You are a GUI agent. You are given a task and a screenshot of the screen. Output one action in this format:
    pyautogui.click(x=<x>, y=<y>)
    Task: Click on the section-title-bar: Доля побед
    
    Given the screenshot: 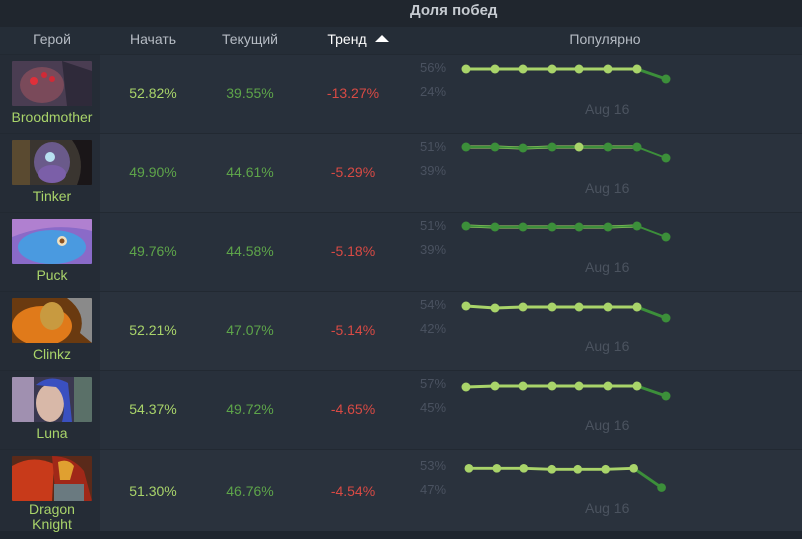 What is the action you would take?
    pyautogui.click(x=401, y=13)
    